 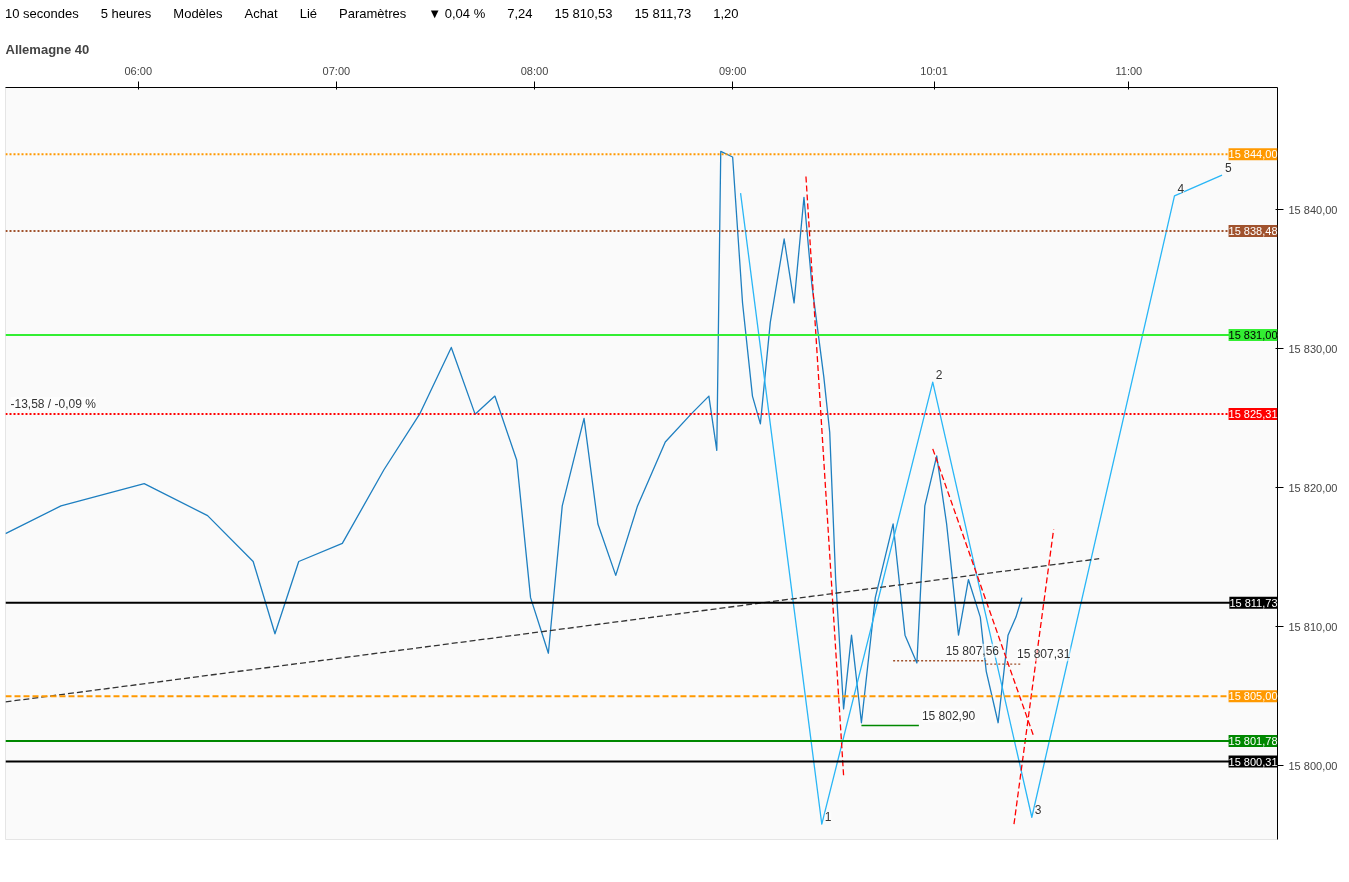 What do you see at coordinates (261, 13) in the screenshot?
I see `text: Achat` at bounding box center [261, 13].